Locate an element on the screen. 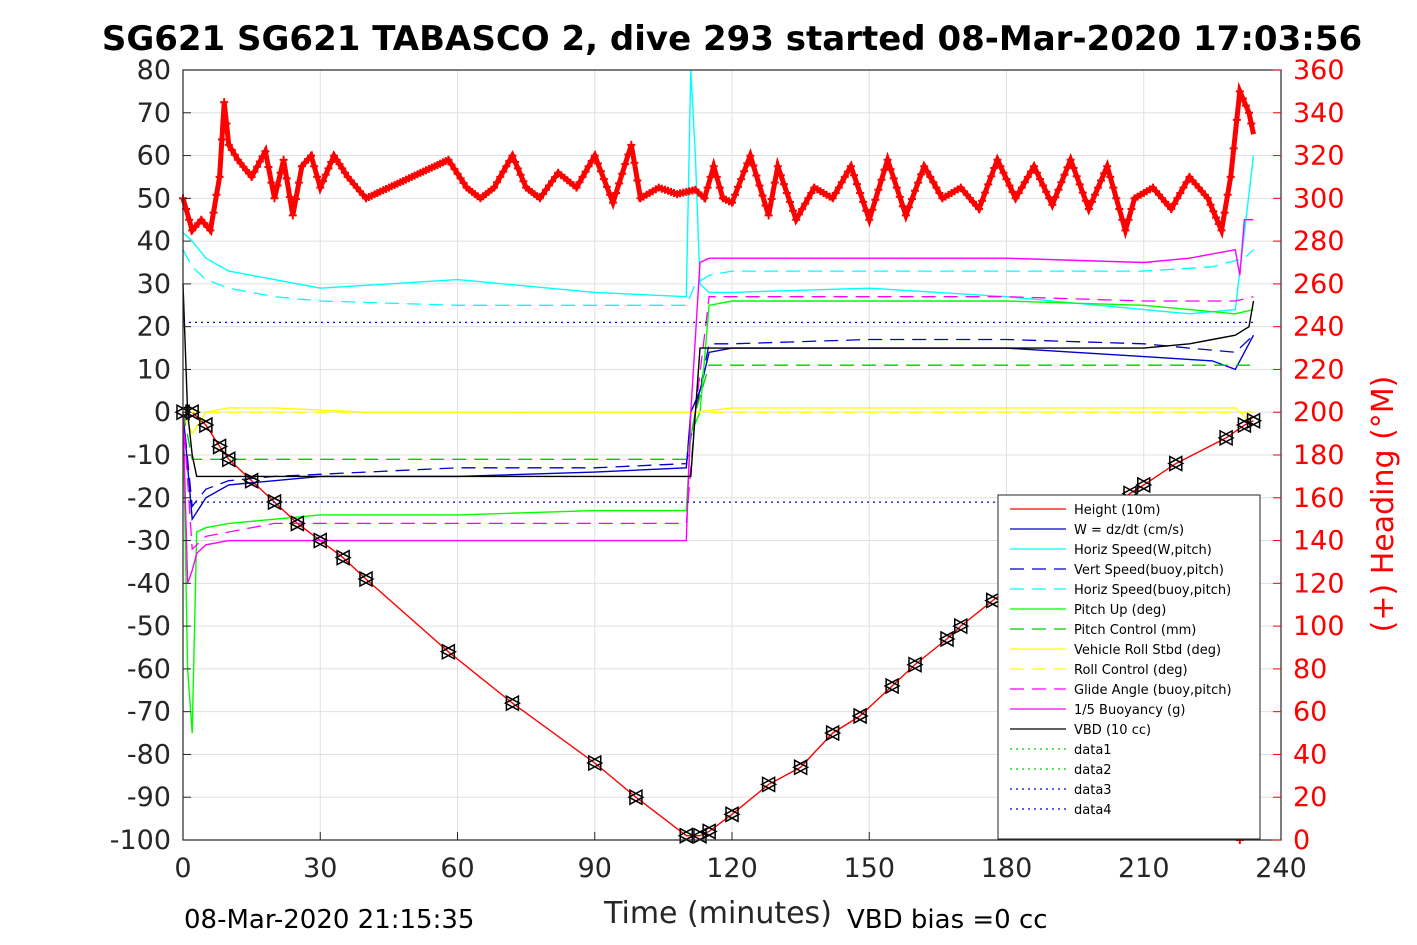  y-tick-label: 30 is located at coordinates (154, 284).